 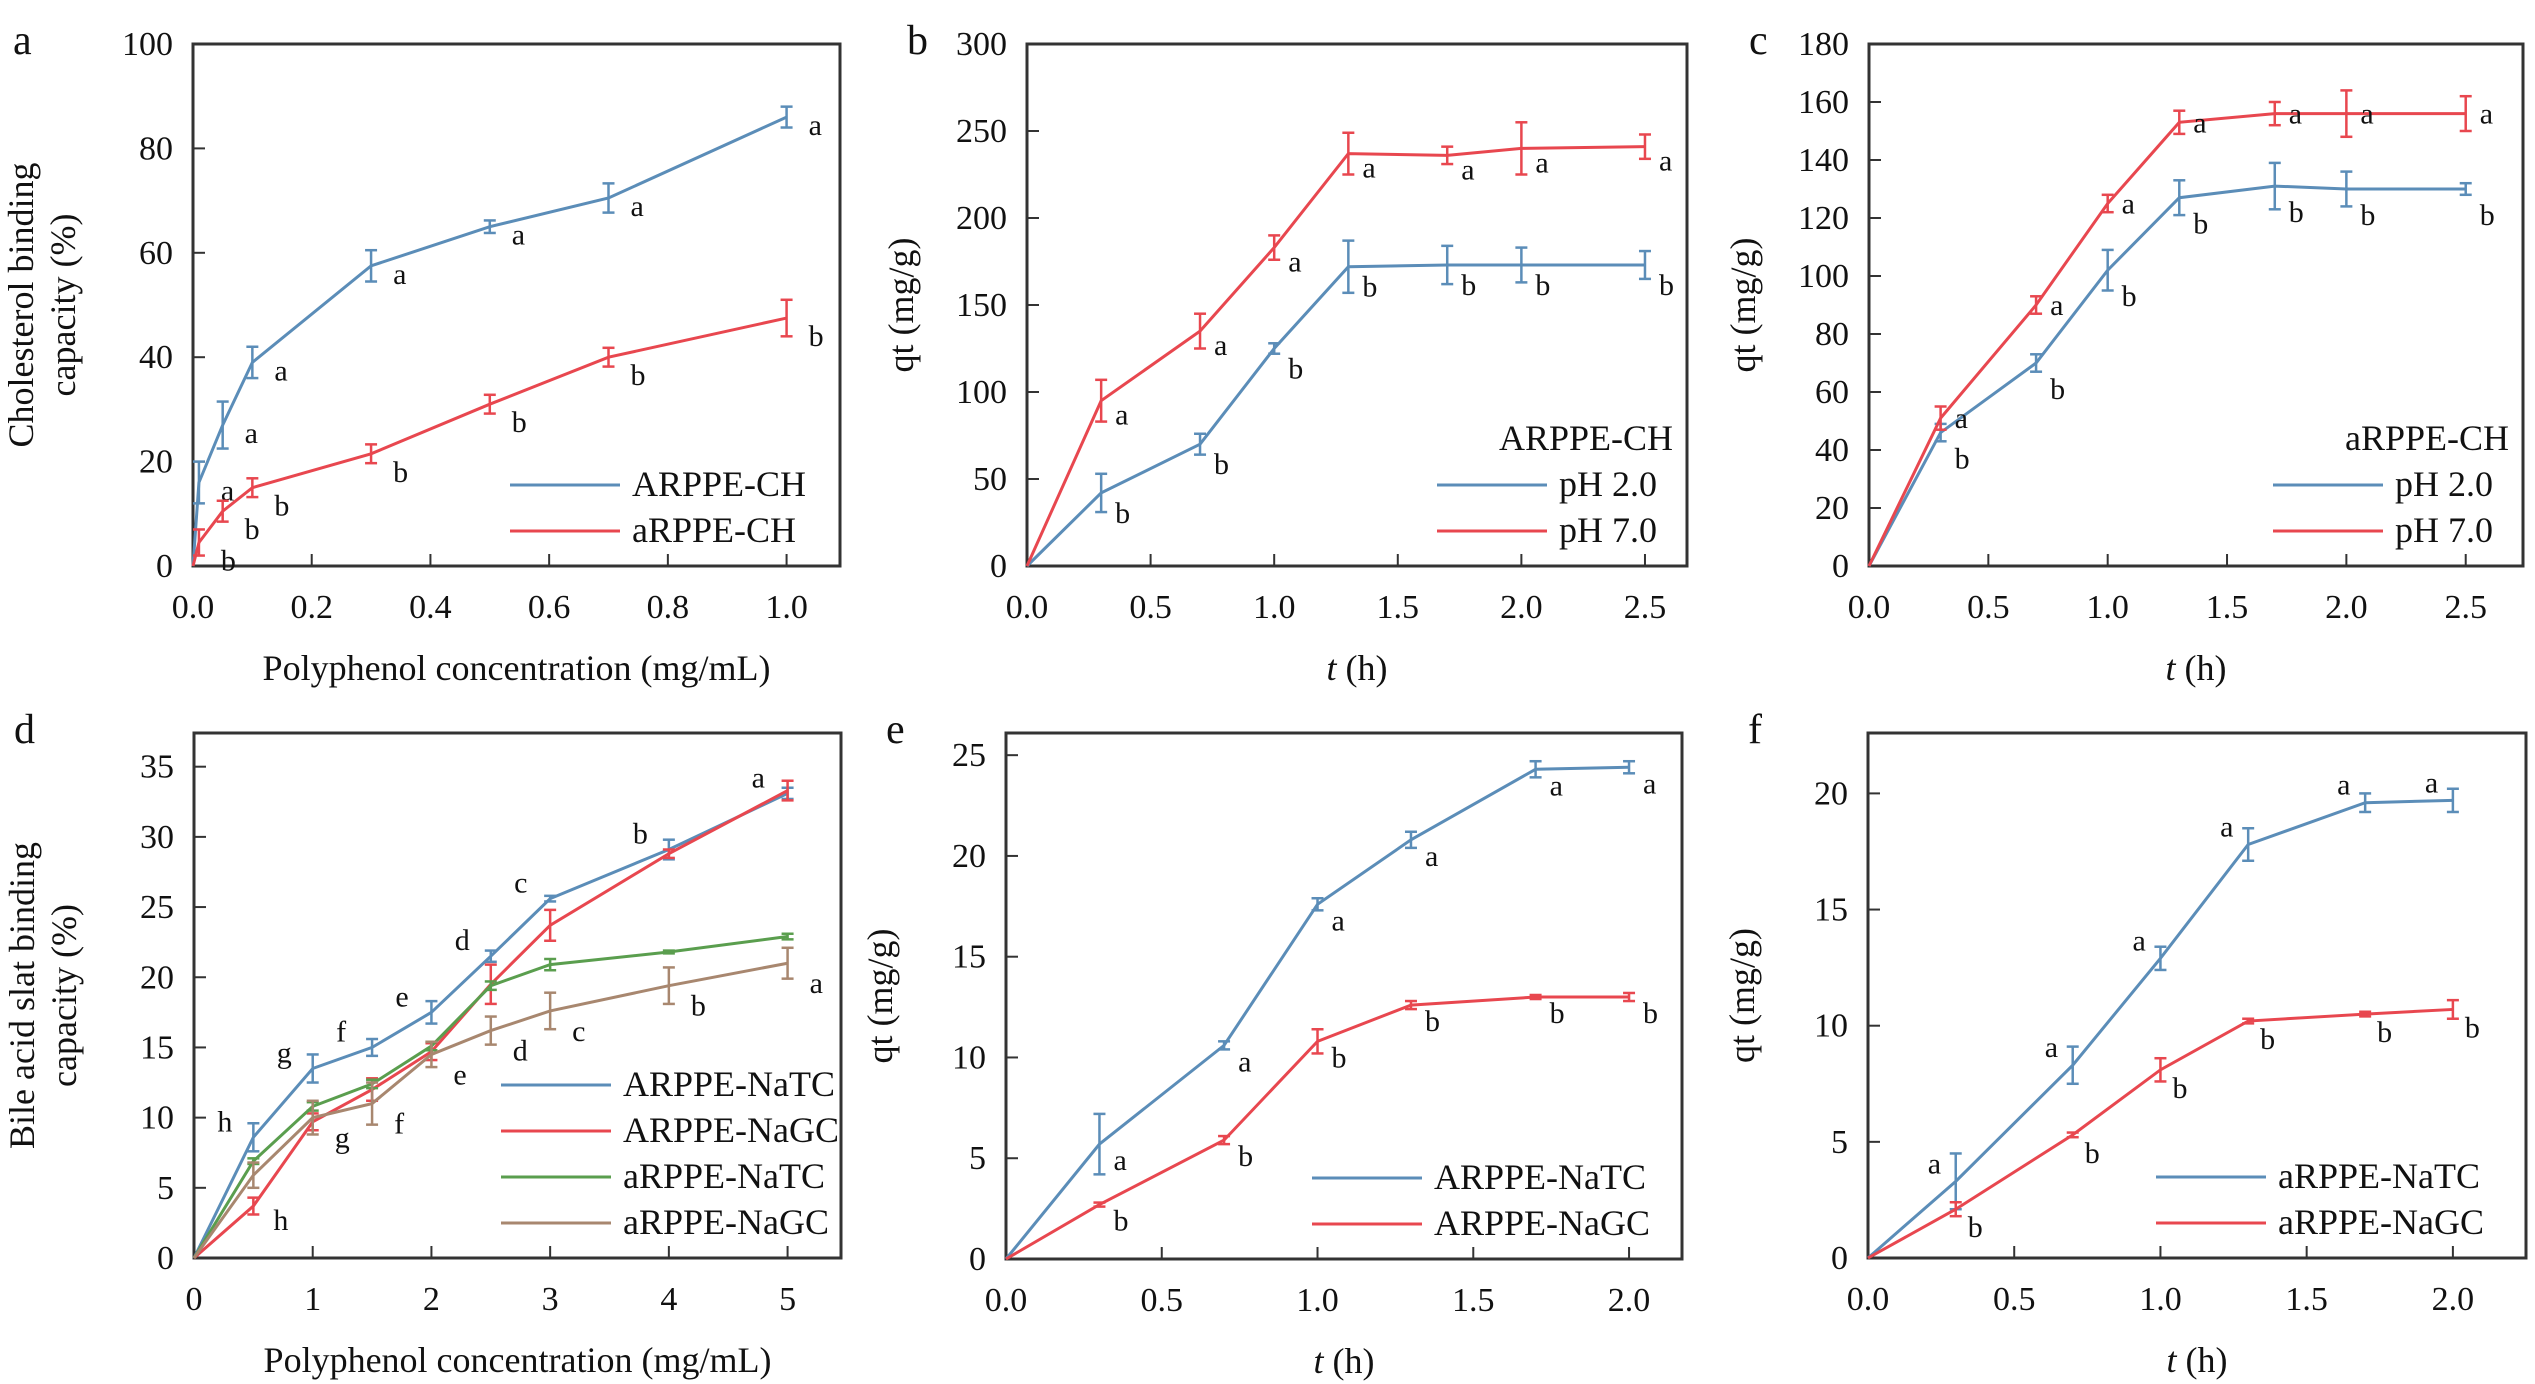 I want to click on y-tick-label: 200, so click(x=981, y=218).